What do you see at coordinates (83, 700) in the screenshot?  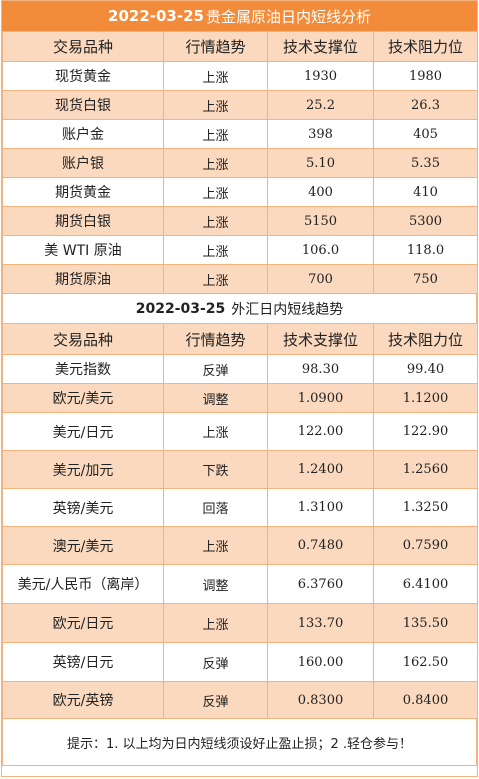 I see `product-cell: 欧元/英镑` at bounding box center [83, 700].